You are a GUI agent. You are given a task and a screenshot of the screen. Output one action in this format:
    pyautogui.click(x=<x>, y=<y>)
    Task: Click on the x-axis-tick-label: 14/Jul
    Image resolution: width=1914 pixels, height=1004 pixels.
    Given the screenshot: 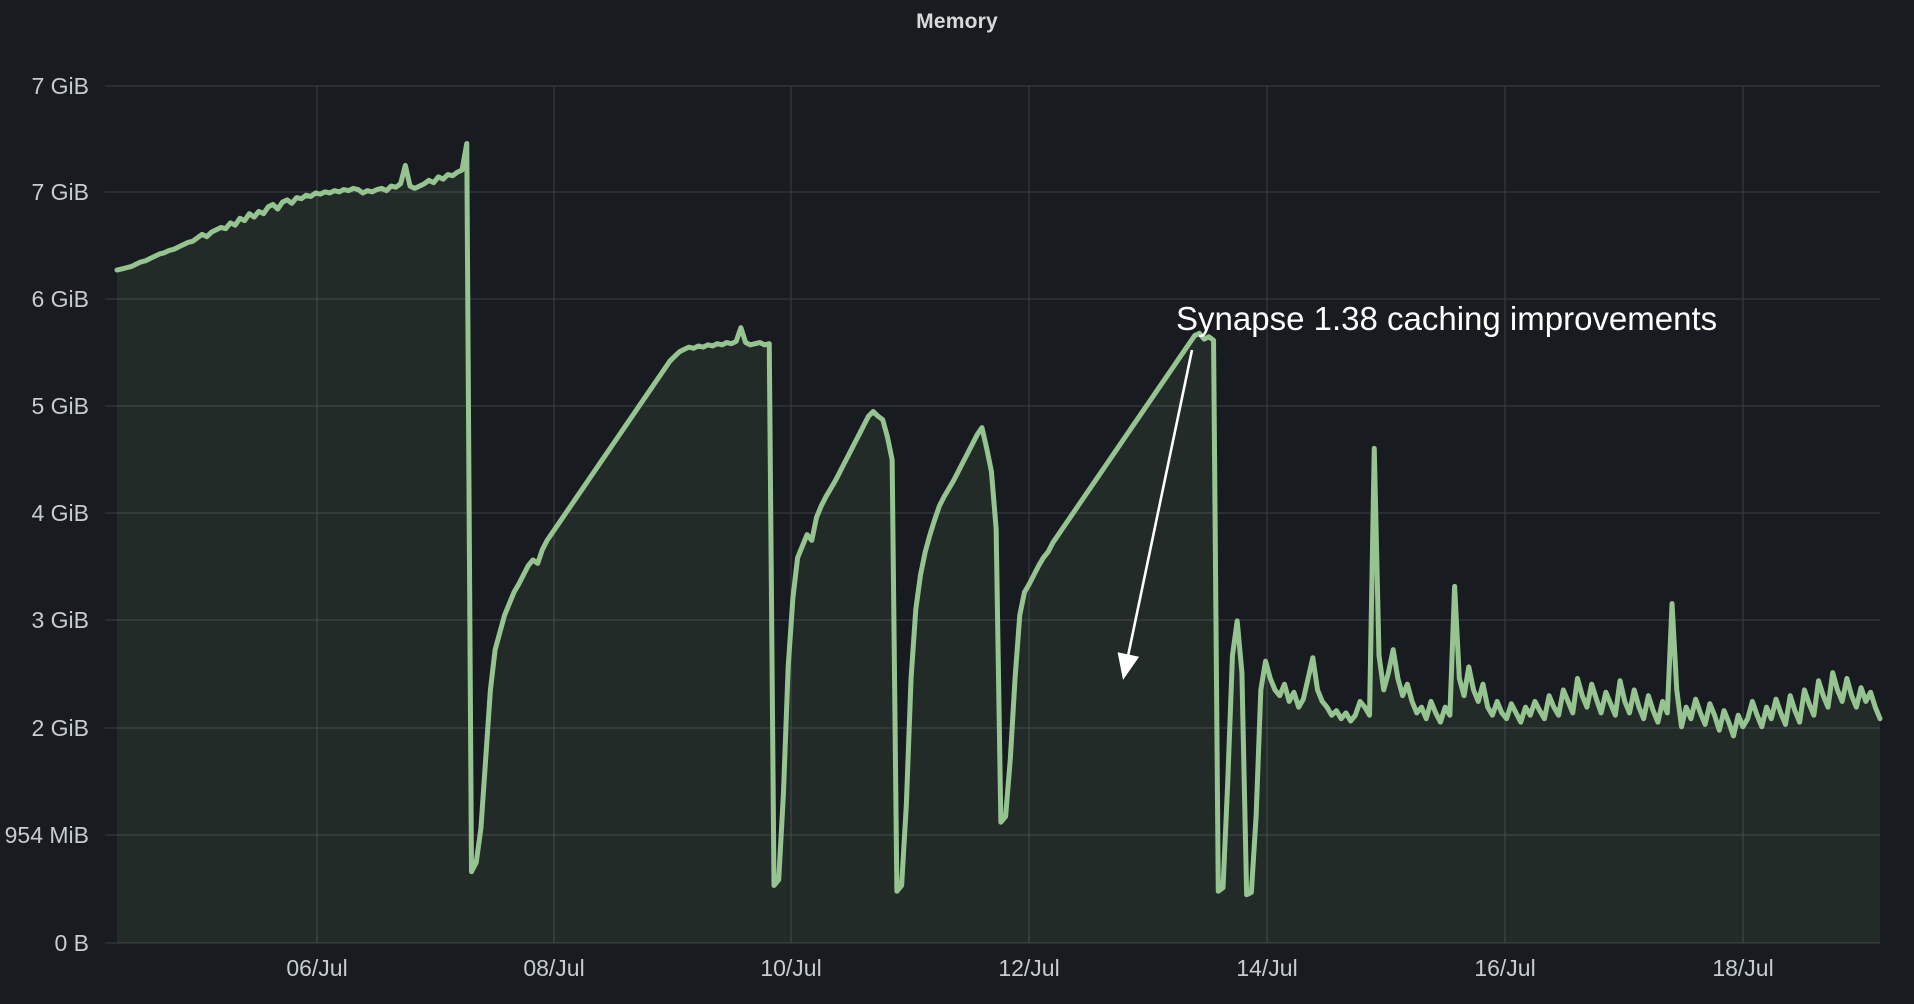 What is the action you would take?
    pyautogui.click(x=1266, y=968)
    